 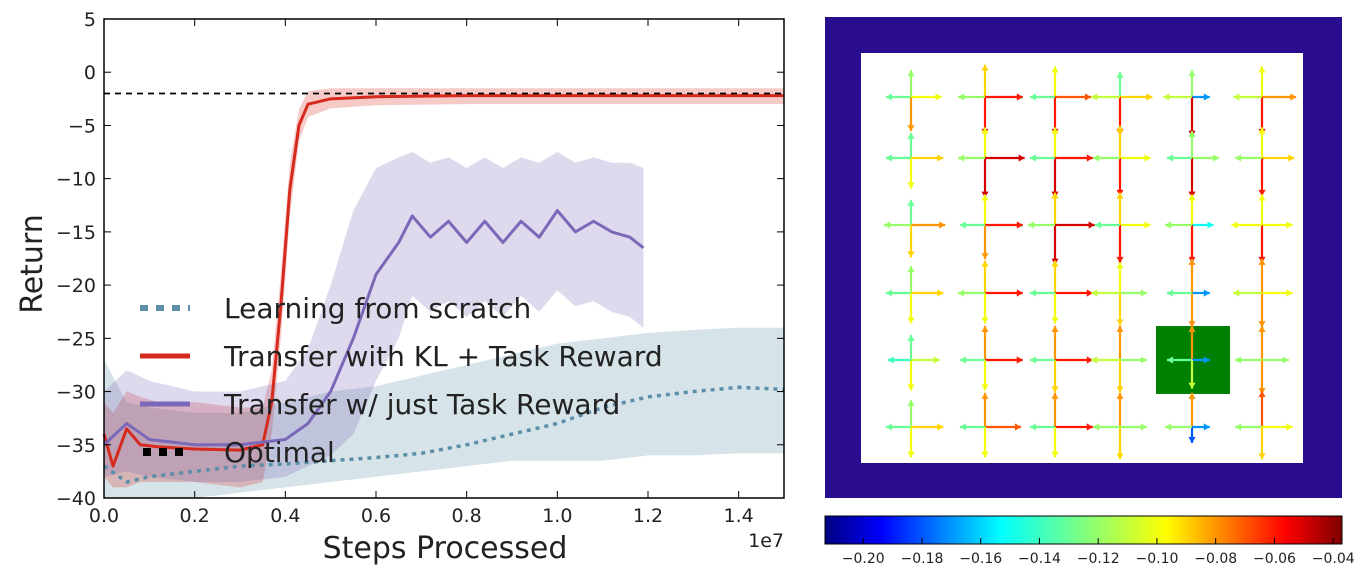 I want to click on colorbar-tick-label: −0.16, so click(x=980, y=559).